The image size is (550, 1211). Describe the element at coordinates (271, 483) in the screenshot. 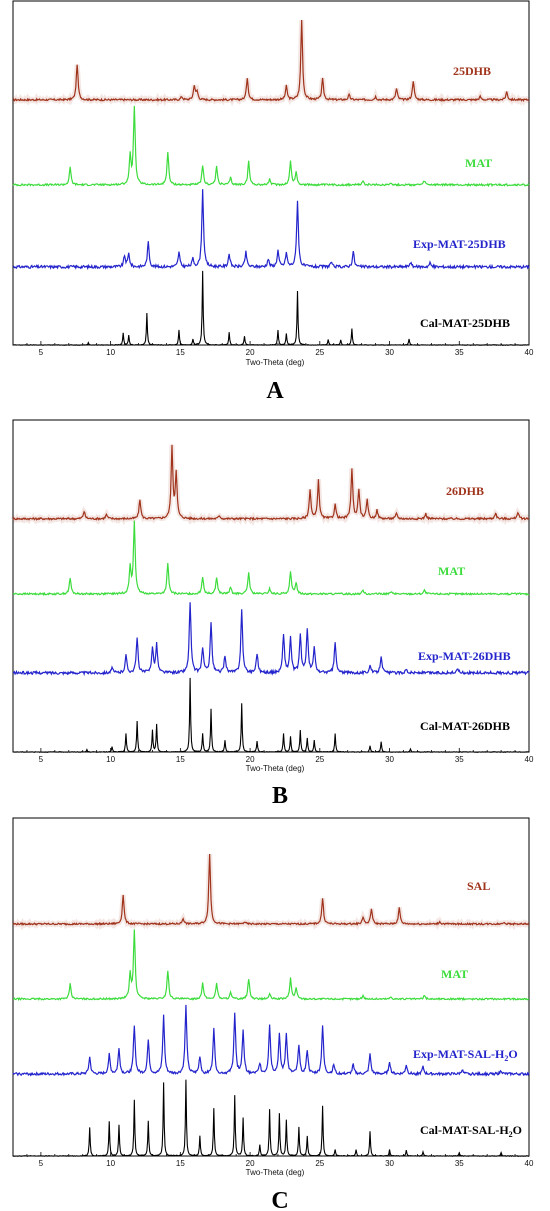

I see `xrd-trace-26dhb` at that location.